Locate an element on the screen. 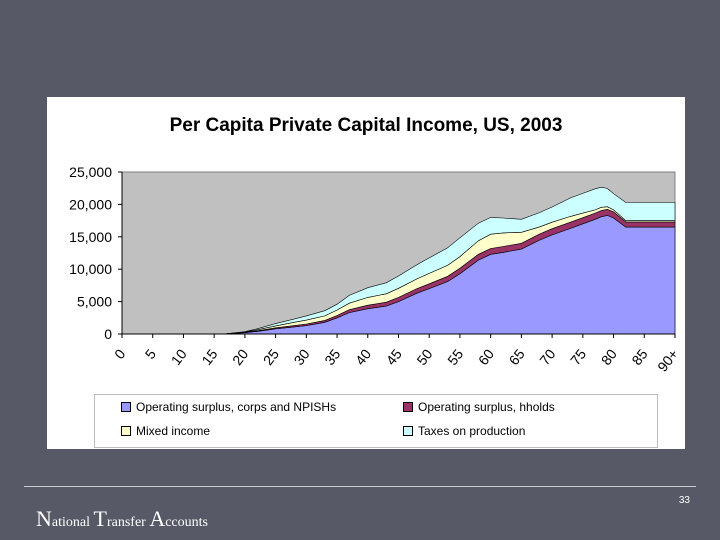 The height and width of the screenshot is (540, 720). x-tick-label: 35 is located at coordinates (332, 357).